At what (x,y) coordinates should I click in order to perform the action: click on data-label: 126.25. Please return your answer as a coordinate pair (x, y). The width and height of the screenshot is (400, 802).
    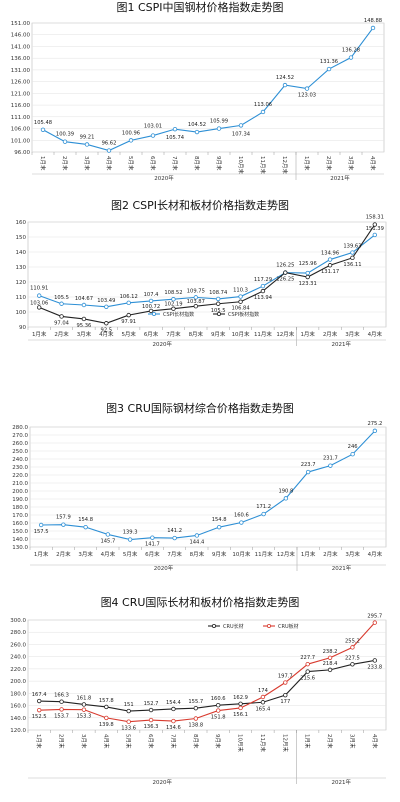
    Looking at the image, I should click on (285, 280).